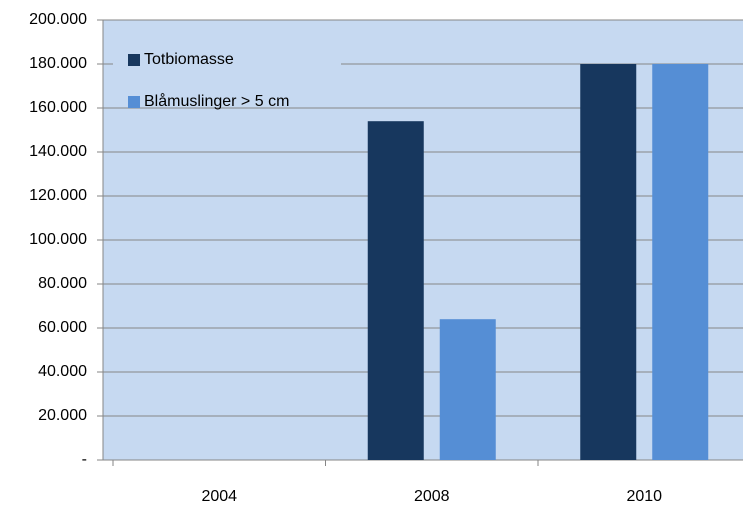 This screenshot has width=743, height=512. I want to click on y-tick-label: 60.000, so click(62, 327).